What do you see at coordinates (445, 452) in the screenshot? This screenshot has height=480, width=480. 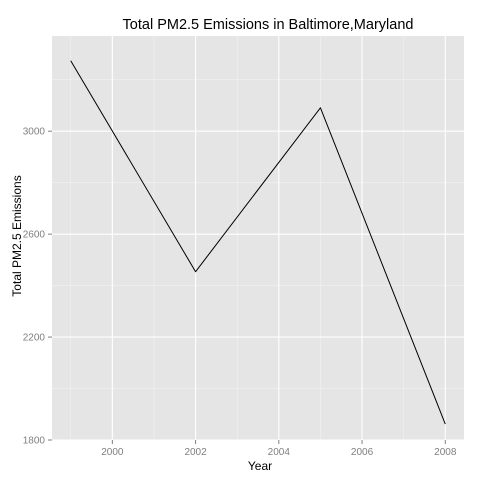 I see `x-tick-label: 2008` at bounding box center [445, 452].